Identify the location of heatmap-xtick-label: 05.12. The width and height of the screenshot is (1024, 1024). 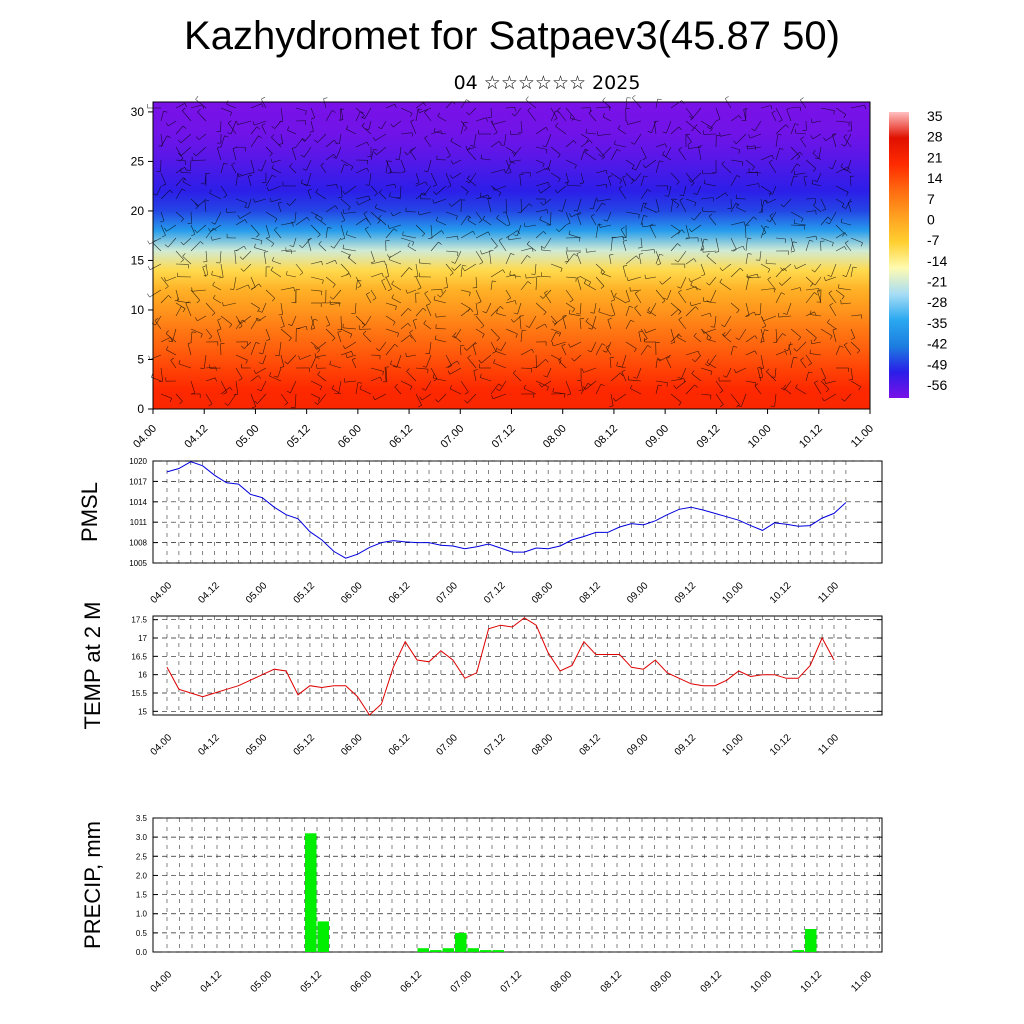
(299, 437).